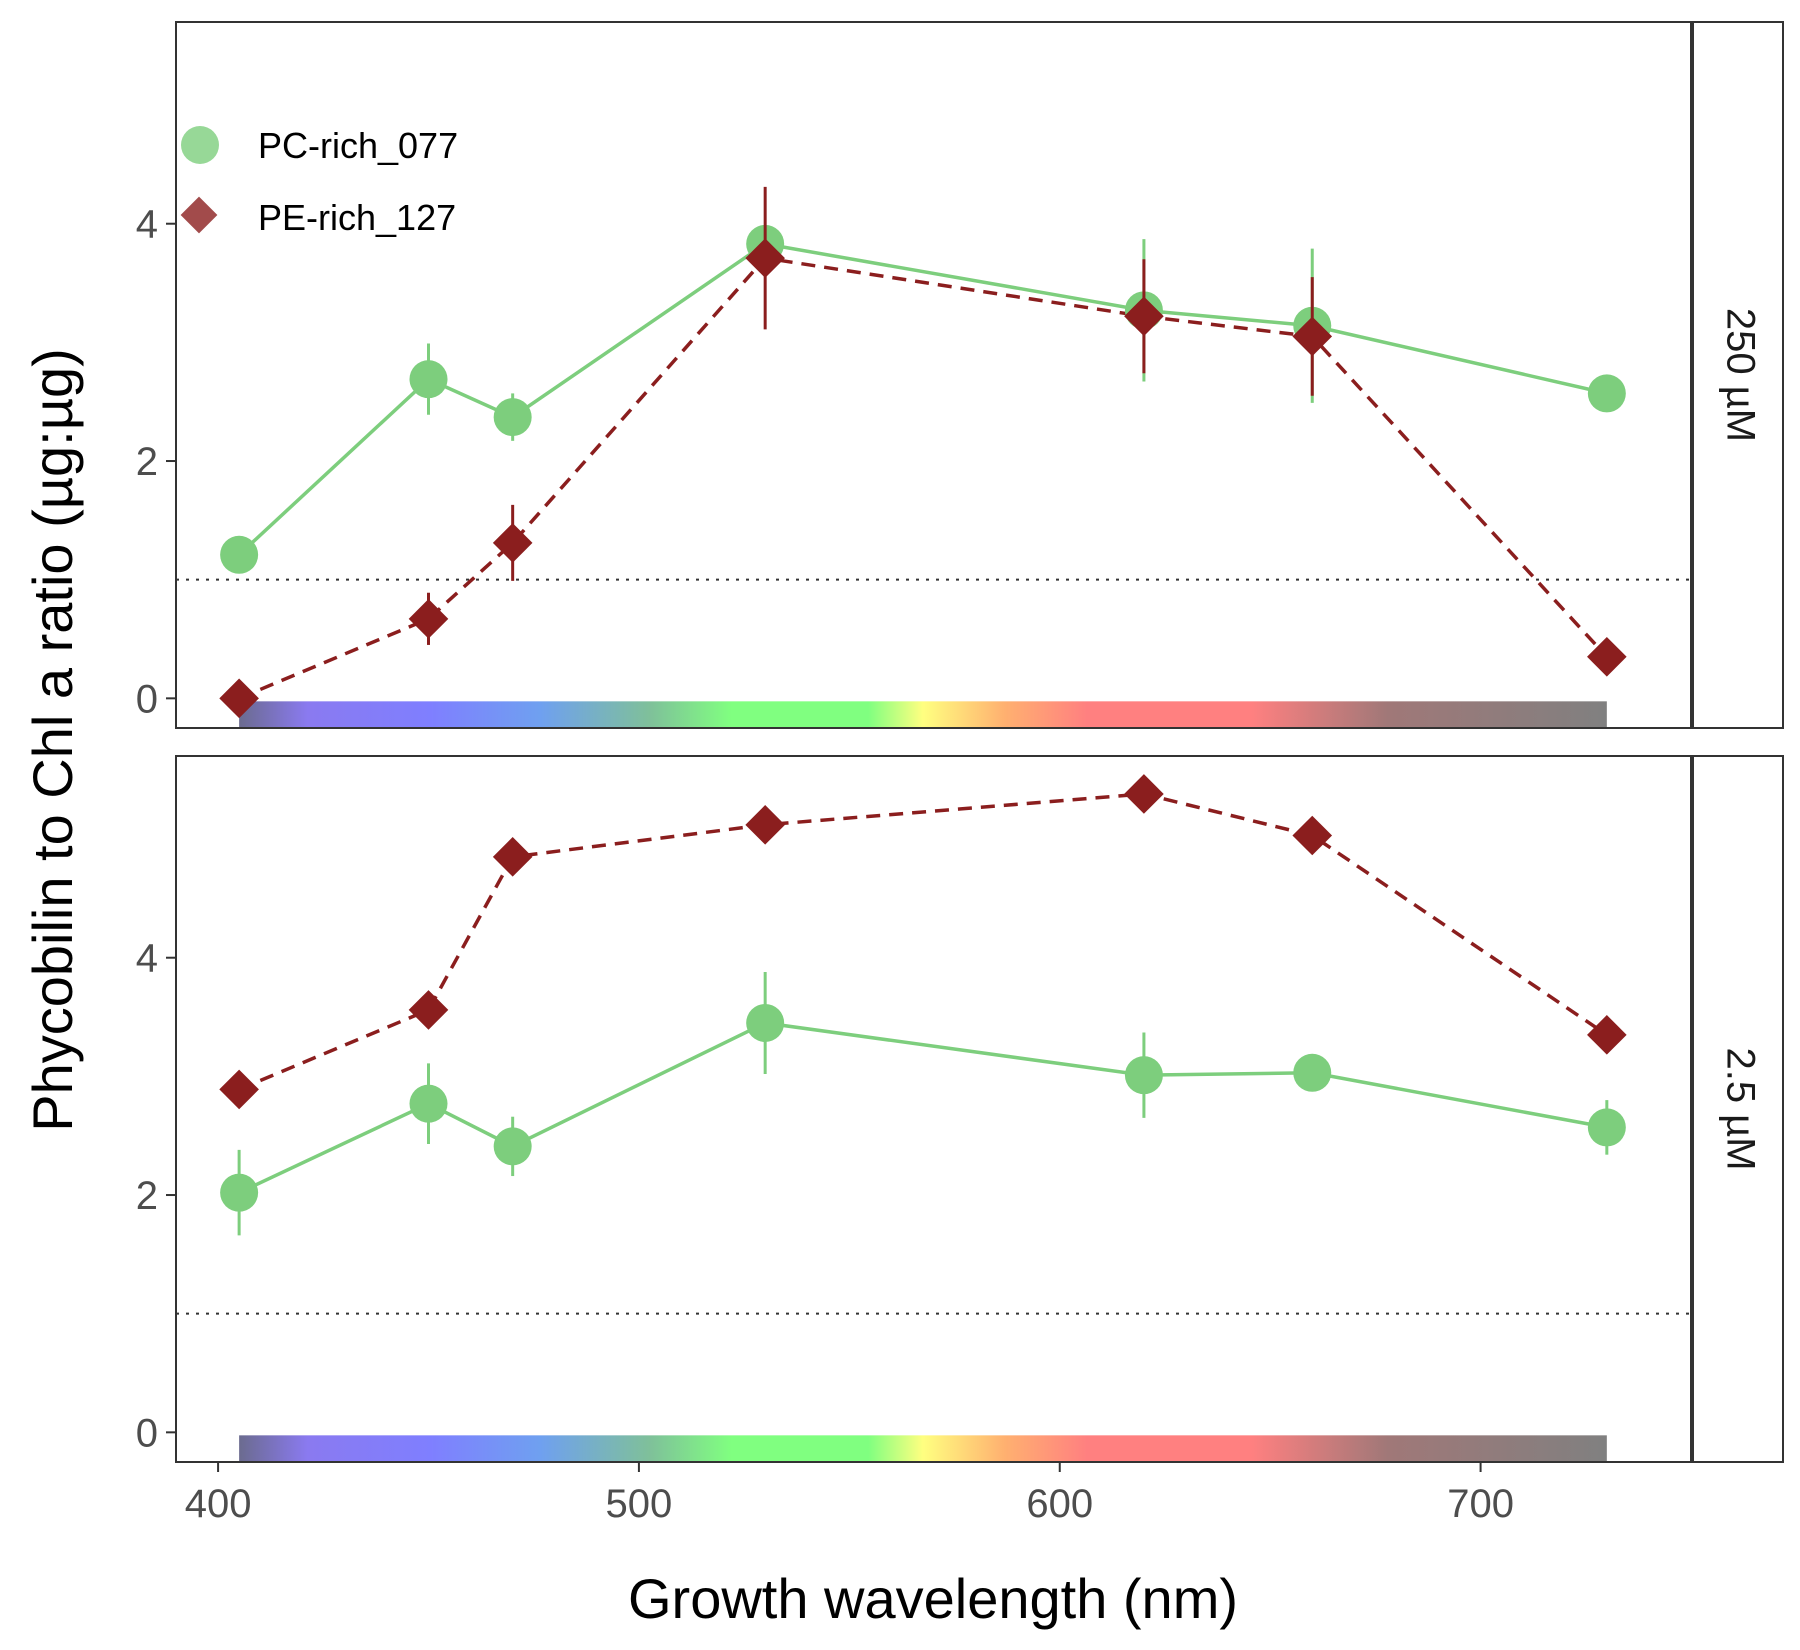 This screenshot has width=1800, height=1650. Describe the element at coordinates (358, 145) in the screenshot. I see `legend-label: PC-rich_077` at that location.